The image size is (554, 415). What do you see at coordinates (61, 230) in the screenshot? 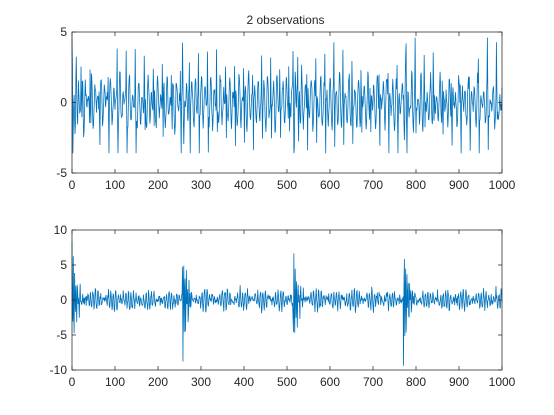
I see `y-tick-label: 10` at bounding box center [61, 230].